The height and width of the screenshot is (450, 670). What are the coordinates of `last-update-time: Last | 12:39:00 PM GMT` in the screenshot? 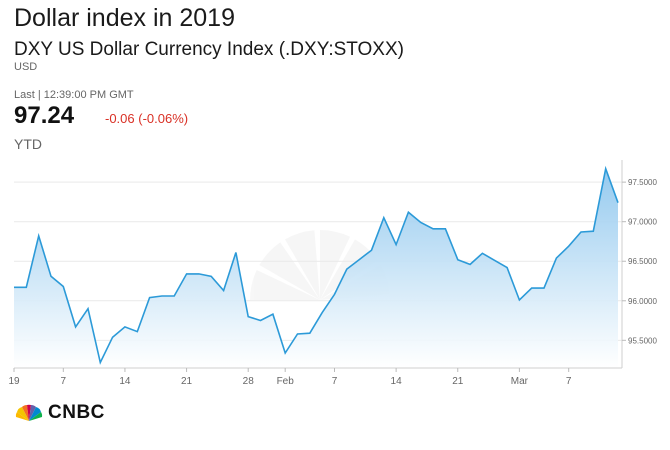 It's located at (74, 95).